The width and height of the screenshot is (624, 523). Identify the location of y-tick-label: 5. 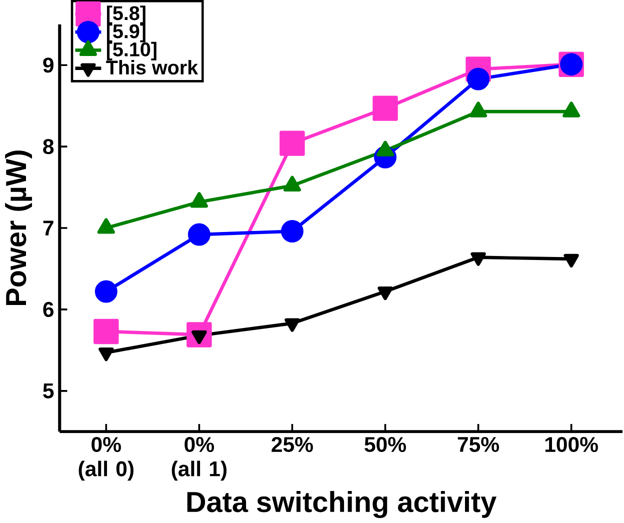
(48, 390).